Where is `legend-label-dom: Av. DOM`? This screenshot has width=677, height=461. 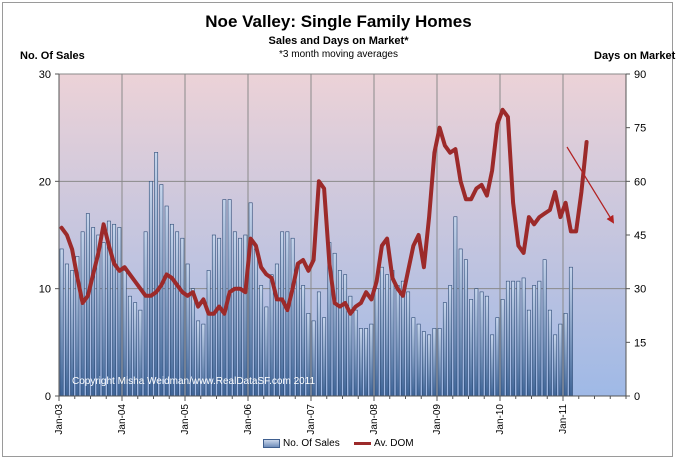 legend-label-dom: Av. DOM is located at coordinates (394, 443).